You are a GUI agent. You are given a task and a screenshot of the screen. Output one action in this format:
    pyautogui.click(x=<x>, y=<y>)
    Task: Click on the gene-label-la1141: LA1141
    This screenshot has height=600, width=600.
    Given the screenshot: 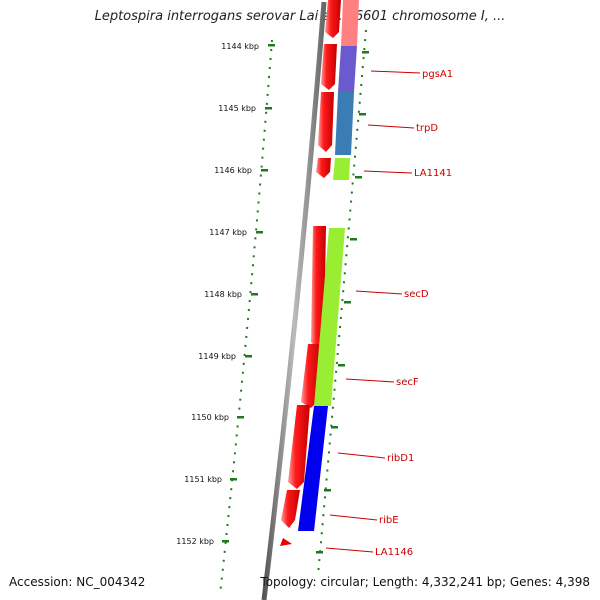 What is the action you would take?
    pyautogui.click(x=433, y=173)
    